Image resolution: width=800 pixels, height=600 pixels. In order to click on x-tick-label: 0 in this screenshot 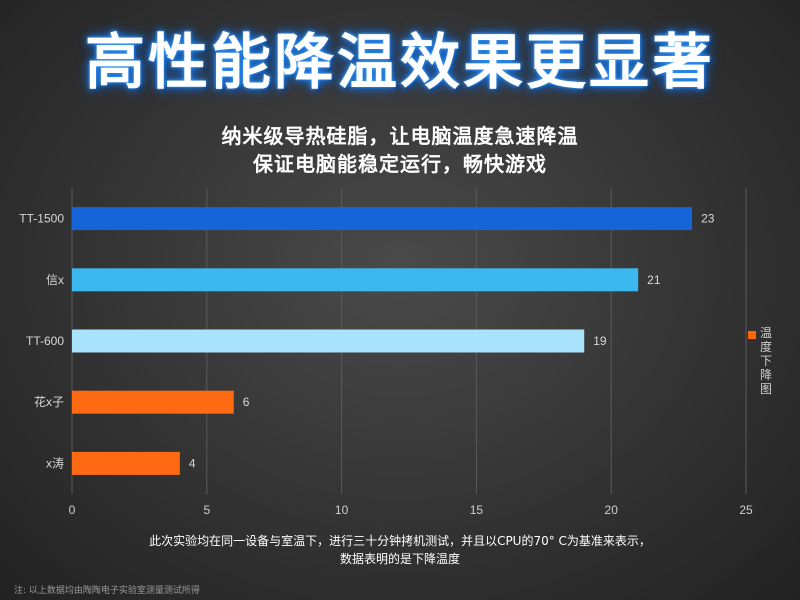, I will do `click(72, 510)`.